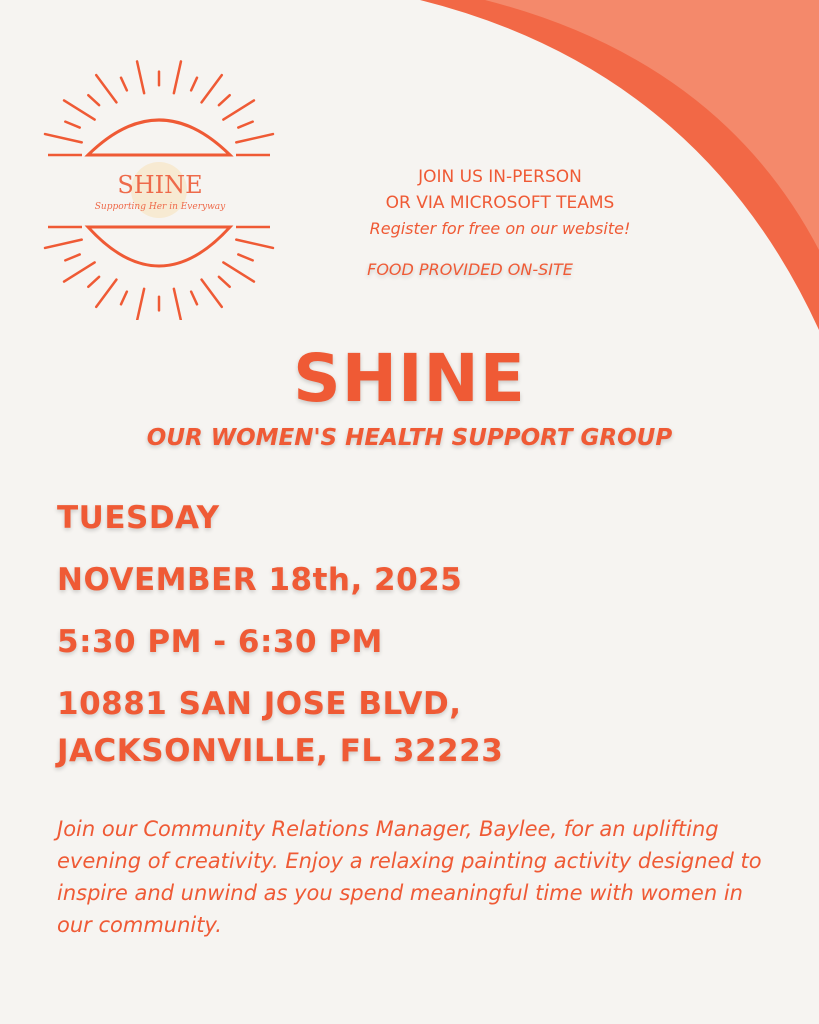  Describe the element at coordinates (500, 228) in the screenshot. I see `register-note: Register for free on our website!` at that location.